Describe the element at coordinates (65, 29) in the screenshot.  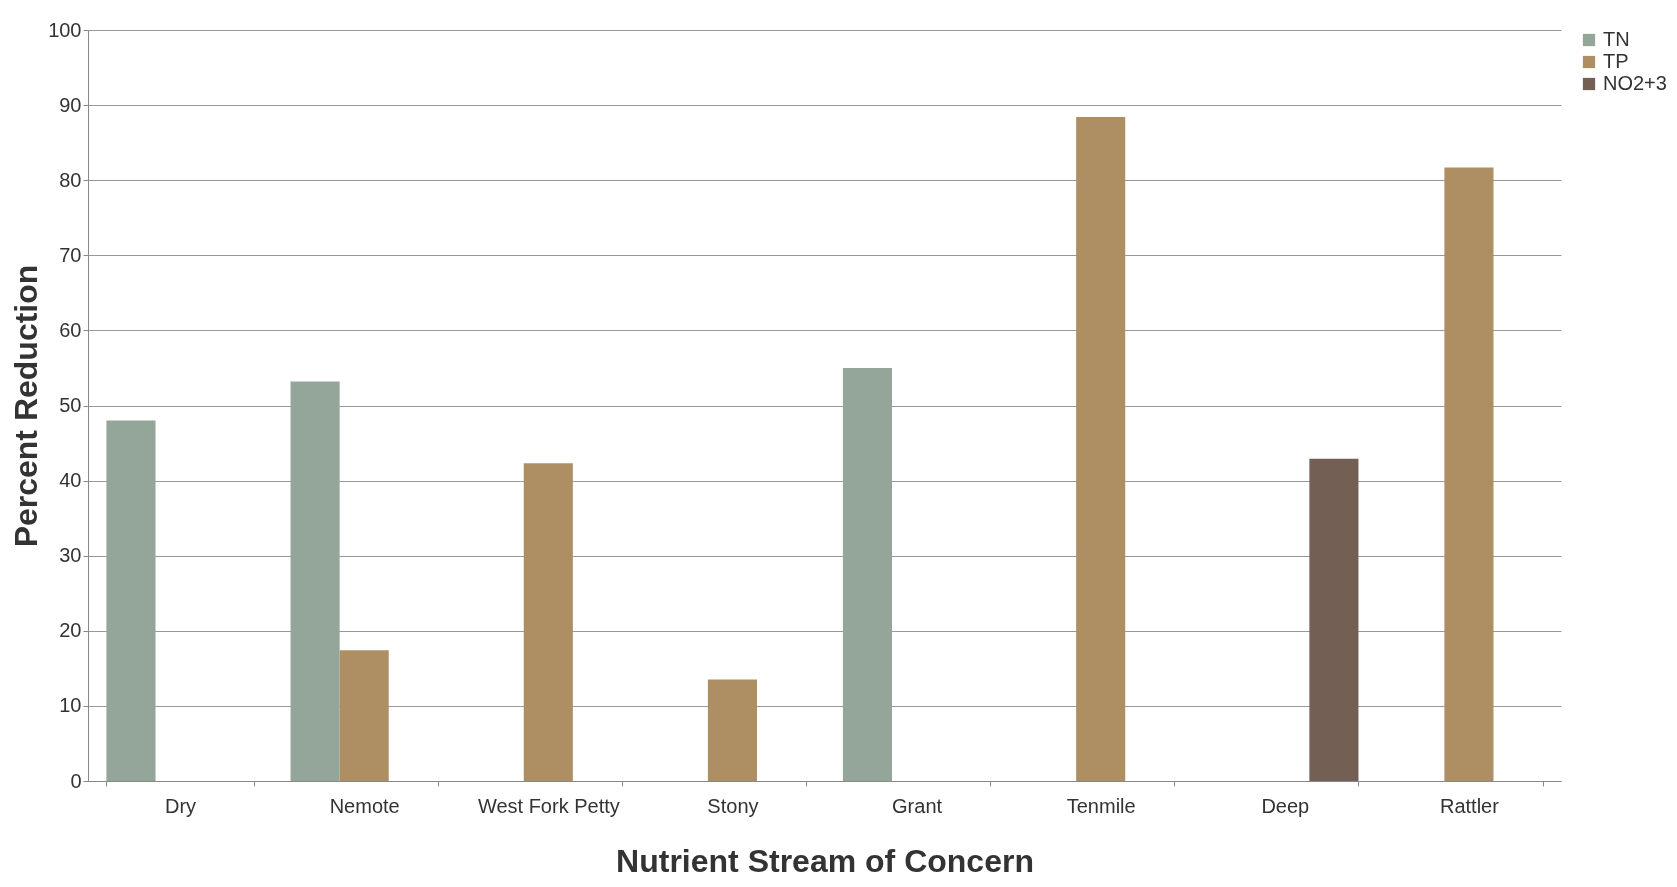
I see `y-tick-label: 100` at that location.